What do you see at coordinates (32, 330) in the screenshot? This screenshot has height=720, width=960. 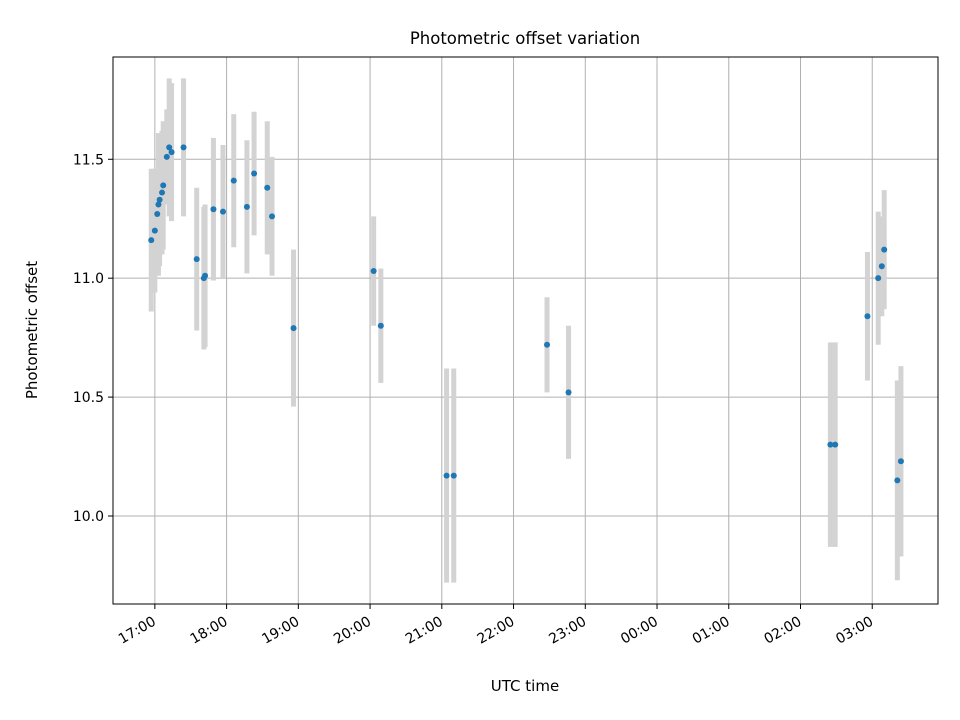 I see `y-axis-label: Photometric offset` at bounding box center [32, 330].